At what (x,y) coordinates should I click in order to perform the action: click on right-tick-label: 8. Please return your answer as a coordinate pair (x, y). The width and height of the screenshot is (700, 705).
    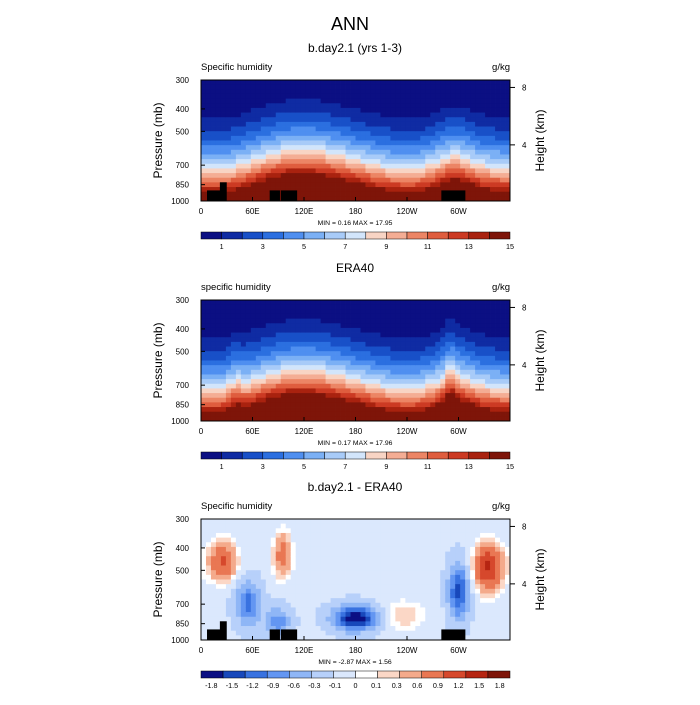
    Looking at the image, I should click on (524, 307).